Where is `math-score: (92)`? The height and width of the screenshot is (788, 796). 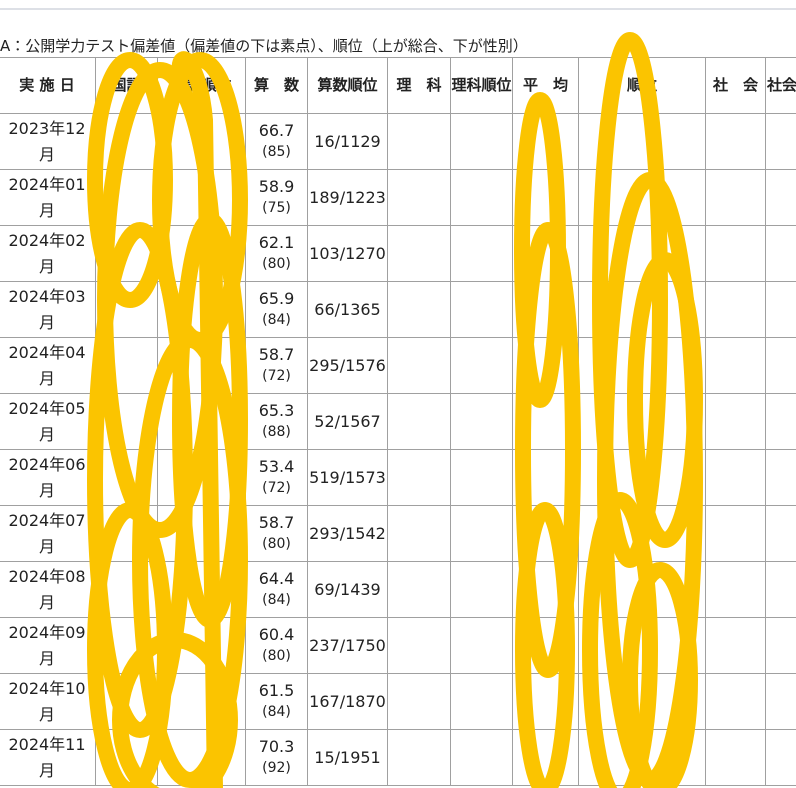
math-score: (92) is located at coordinates (276, 768).